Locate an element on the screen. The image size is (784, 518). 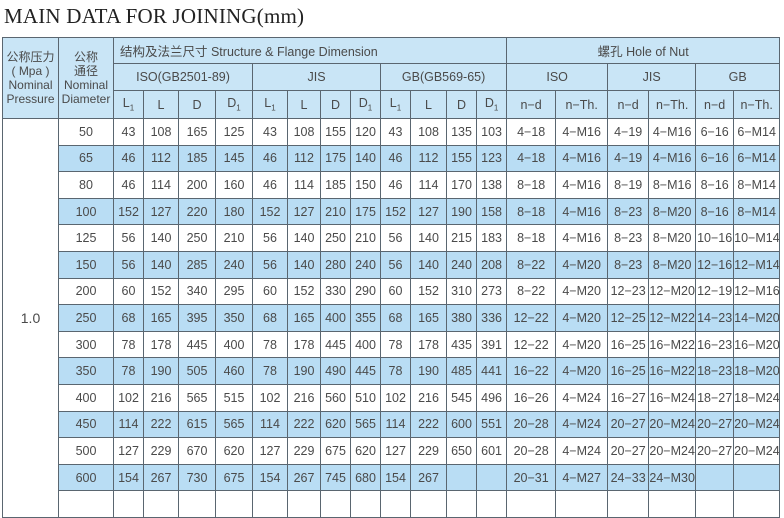
table-cell: 78 is located at coordinates (395, 371).